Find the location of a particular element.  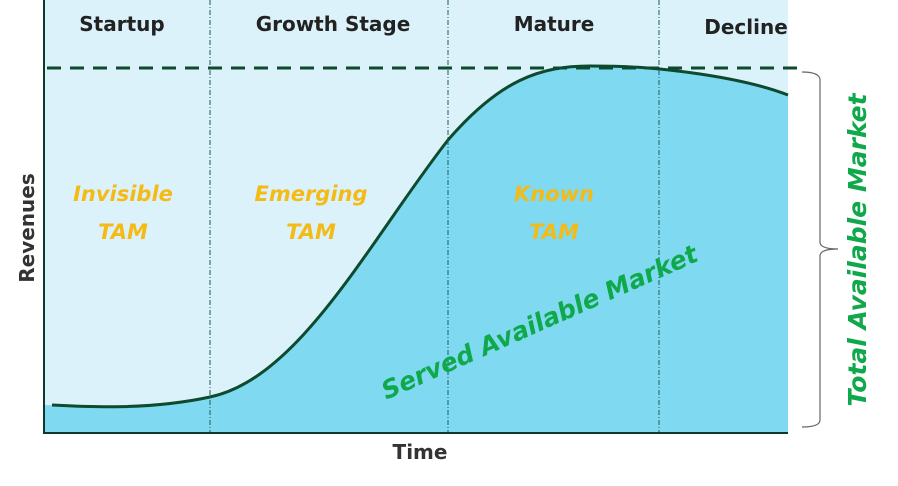

brace-icon is located at coordinates (820, 249).